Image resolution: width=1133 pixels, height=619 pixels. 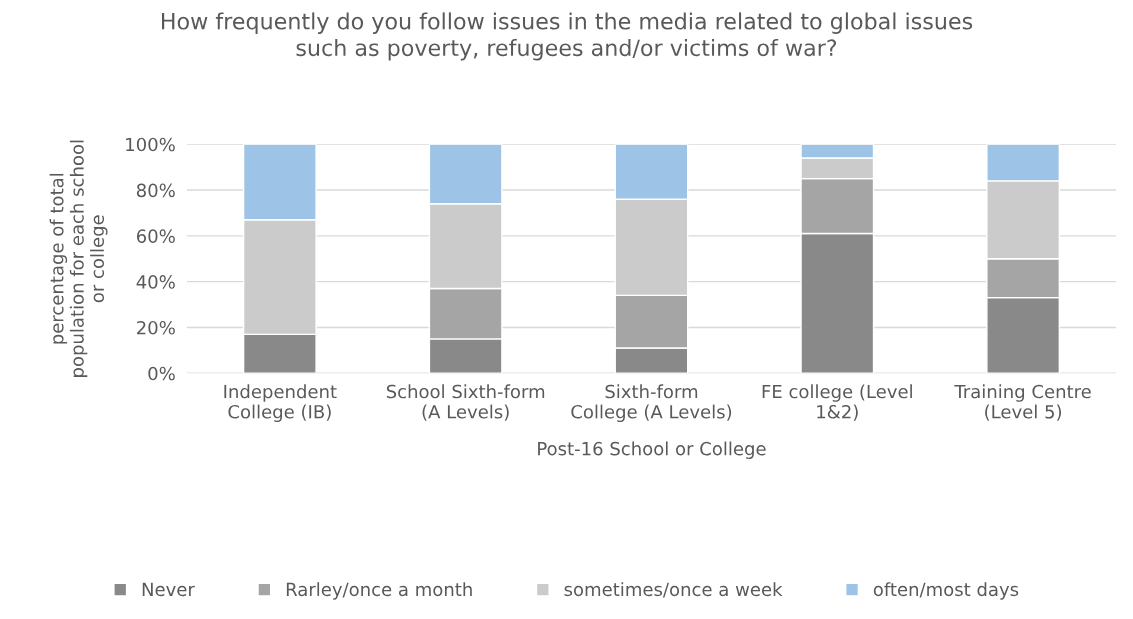 I want to click on y-tick-label: 80%, so click(x=155, y=190).